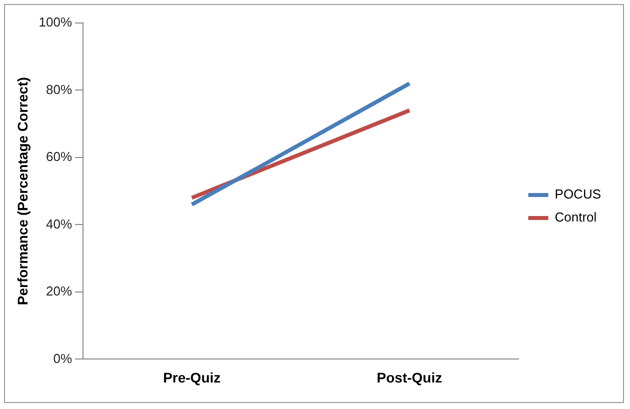  I want to click on y-tick-label: 20%, so click(59, 291).